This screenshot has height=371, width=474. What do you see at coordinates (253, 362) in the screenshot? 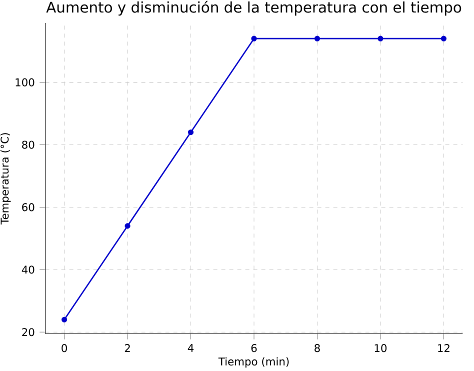
I see `x-axis-title: Tiempo (min)` at bounding box center [253, 362].